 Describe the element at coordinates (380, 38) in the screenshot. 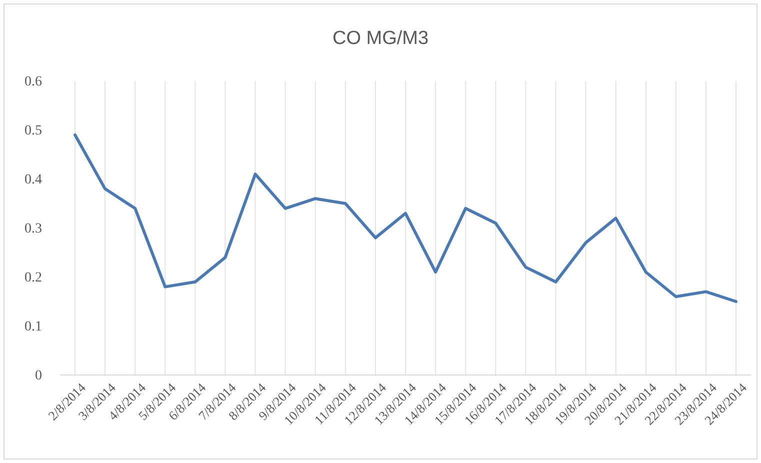

I see `chart-title: CO MG/M3` at that location.